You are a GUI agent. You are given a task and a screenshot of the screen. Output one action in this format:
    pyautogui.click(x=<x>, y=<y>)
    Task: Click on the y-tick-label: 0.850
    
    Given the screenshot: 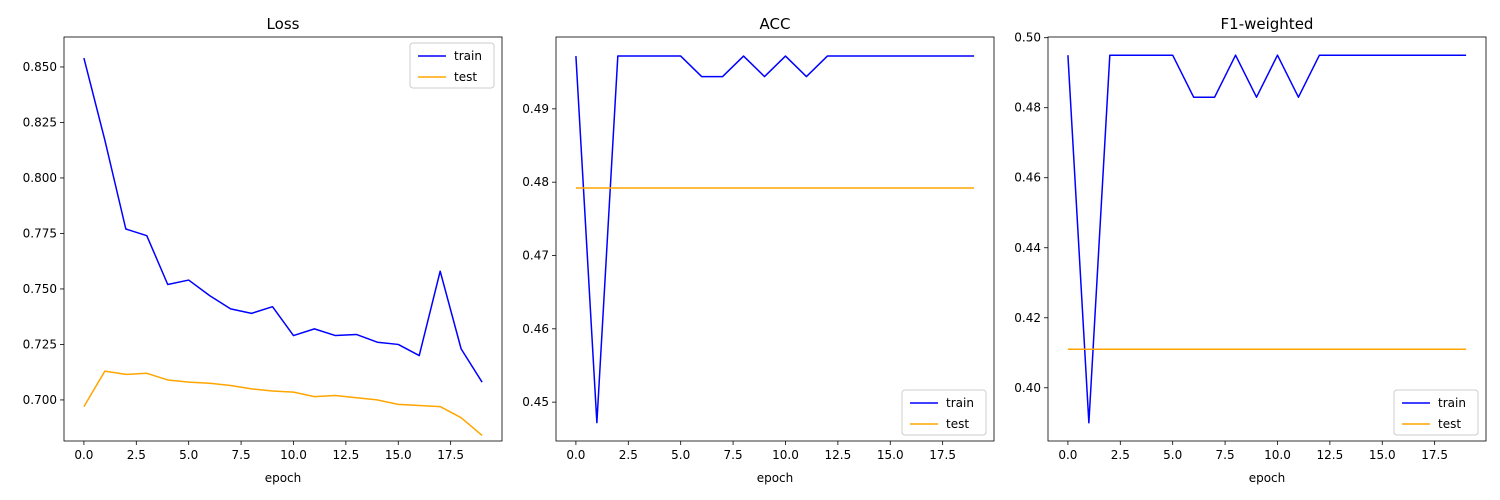 What is the action you would take?
    pyautogui.click(x=40, y=67)
    